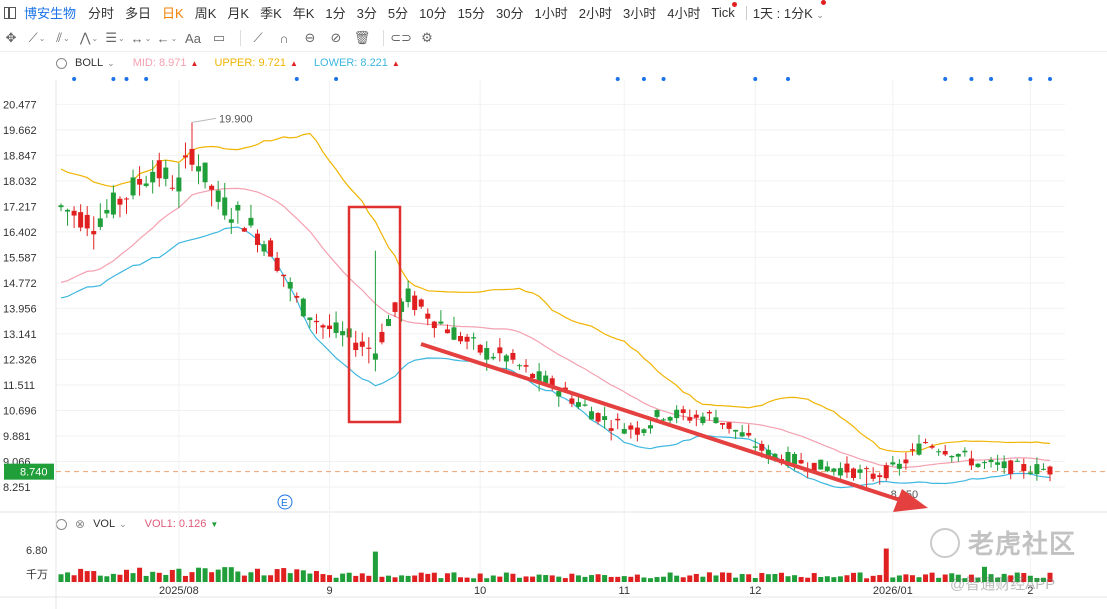 This screenshot has height=609, width=1107. What do you see at coordinates (284, 38) in the screenshot?
I see `magnet-icon: ∩` at bounding box center [284, 38].